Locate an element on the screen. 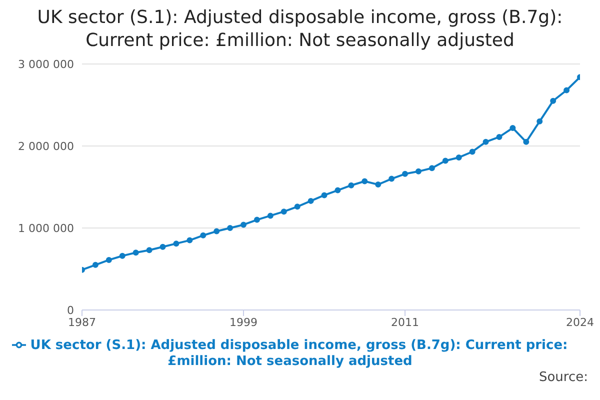 The height and width of the screenshot is (400, 600). y-tick-label: 2 000 000 is located at coordinates (46, 146).